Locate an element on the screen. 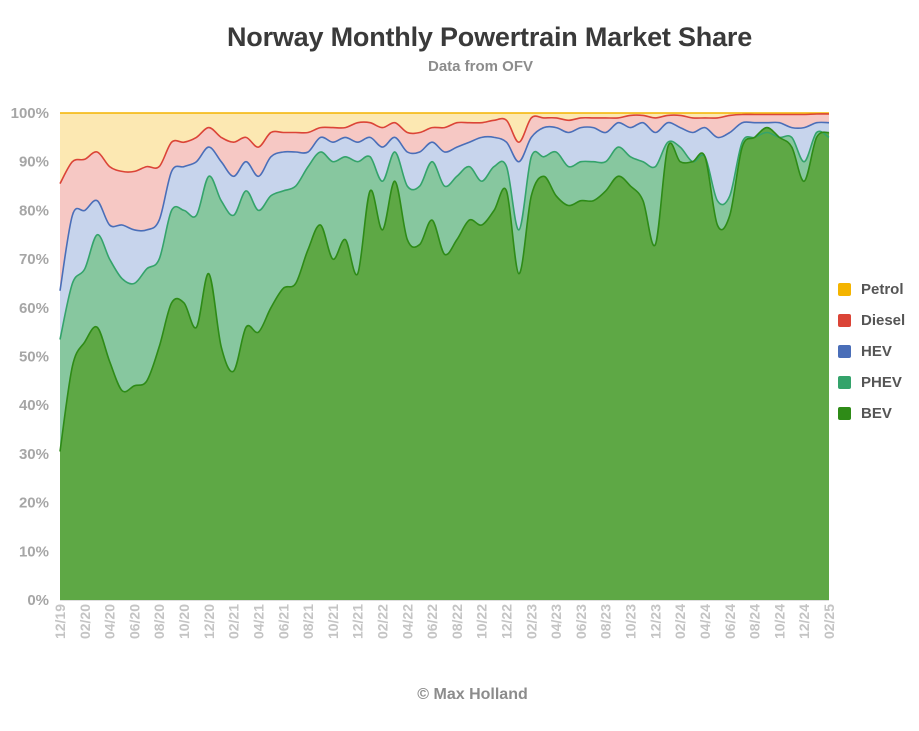 Image resolution: width=919 pixels, height=731 pixels. x-tick-label: 04/21 is located at coordinates (258, 621).